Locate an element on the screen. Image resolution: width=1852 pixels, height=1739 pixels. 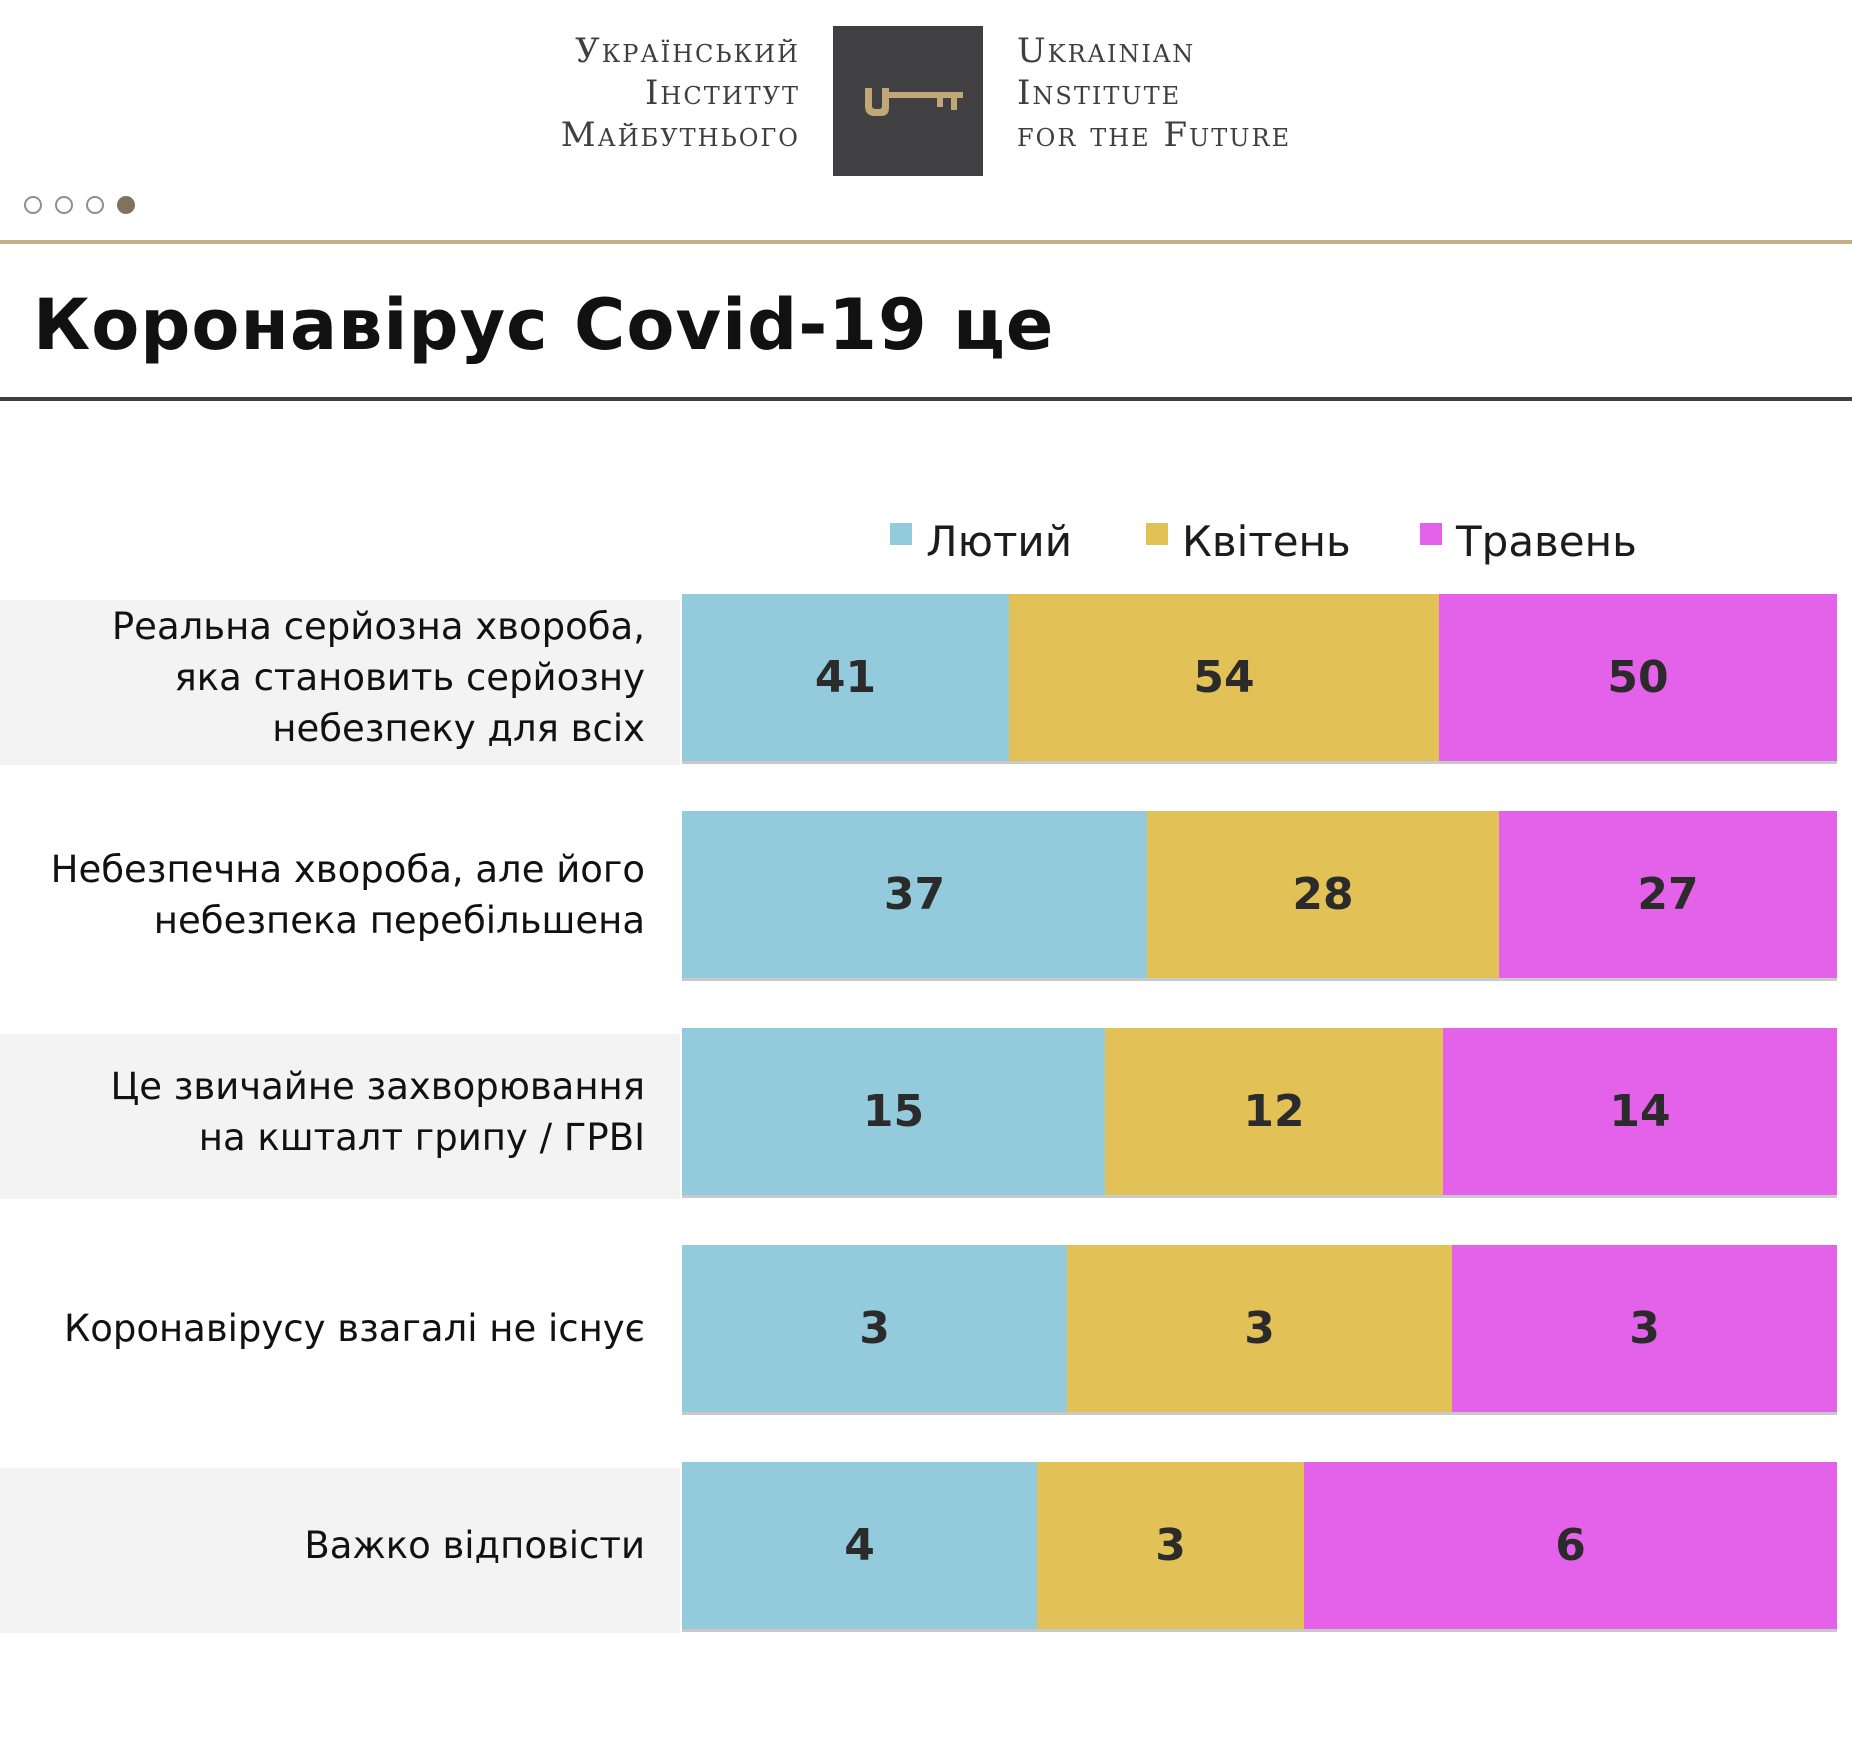
logo-line-en-2: Institute is located at coordinates (1099, 93).